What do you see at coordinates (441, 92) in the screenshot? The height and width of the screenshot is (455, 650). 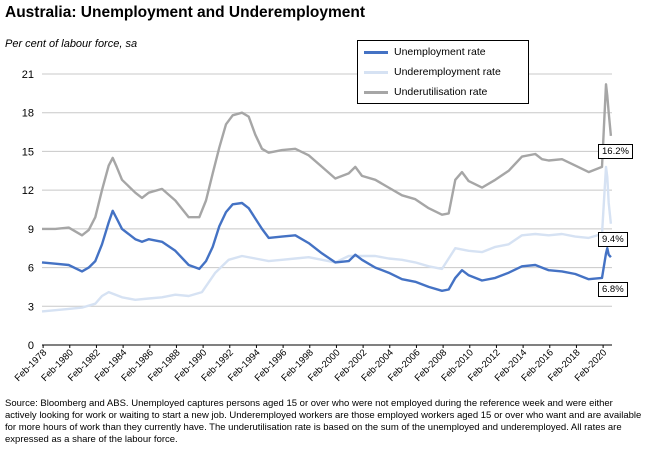 I see `legend-label-underutilisation: Underutilisation rate` at bounding box center [441, 92].